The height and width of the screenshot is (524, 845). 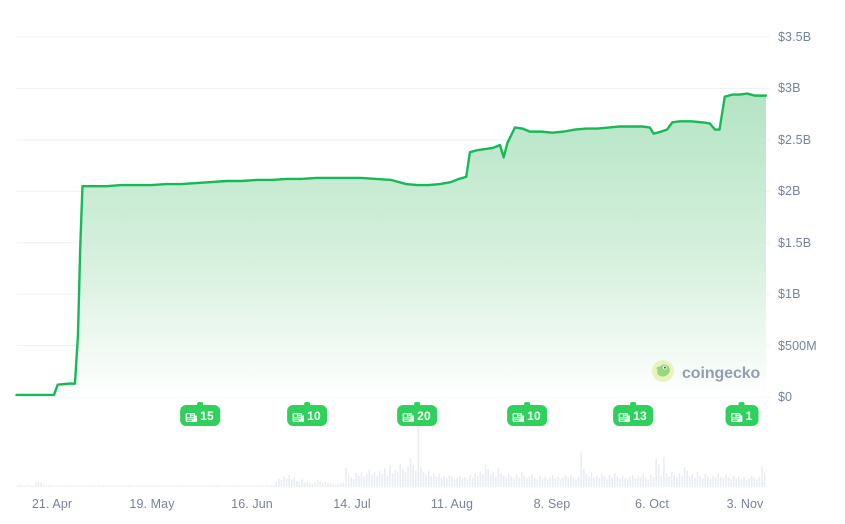 What do you see at coordinates (200, 414) in the screenshot?
I see `news-marker-badge: 15` at bounding box center [200, 414].